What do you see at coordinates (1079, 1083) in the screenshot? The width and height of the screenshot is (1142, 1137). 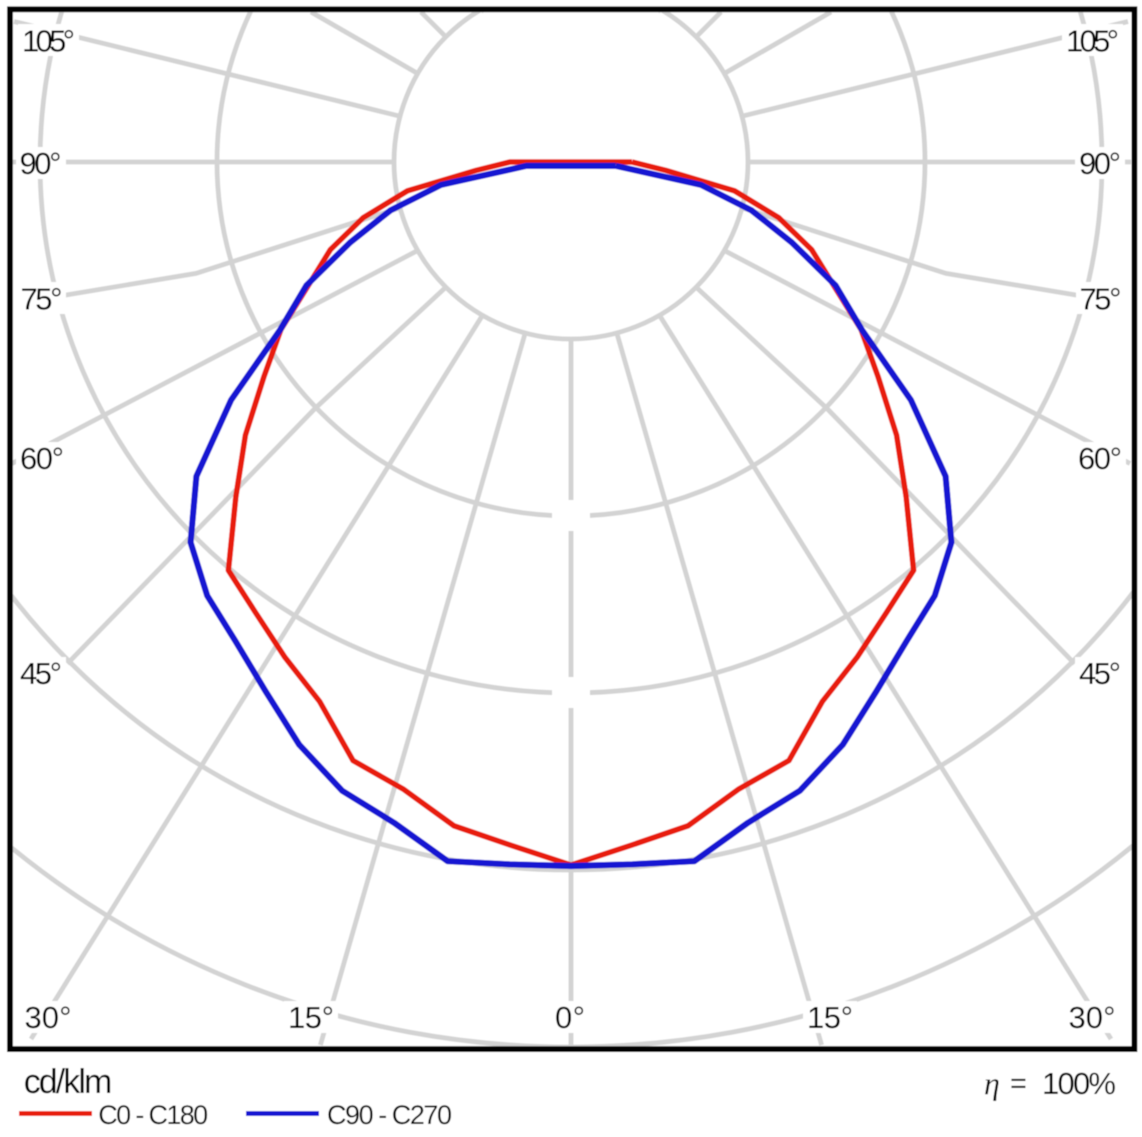 I see `svg-text: 100%` at bounding box center [1079, 1083].